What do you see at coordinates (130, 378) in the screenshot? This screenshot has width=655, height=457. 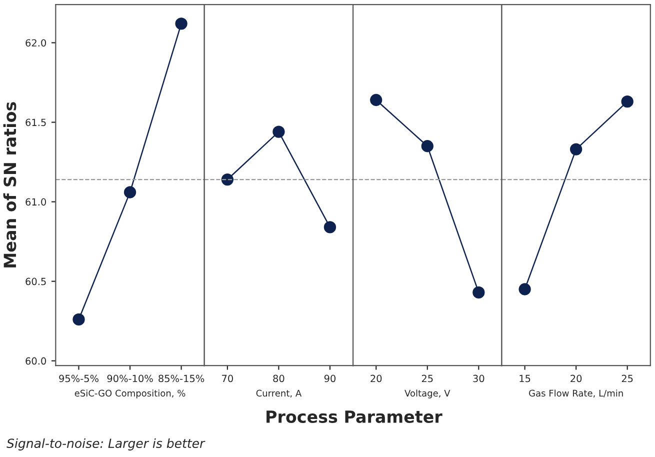 I see `x-tick-label: 90%-10%` at bounding box center [130, 378].